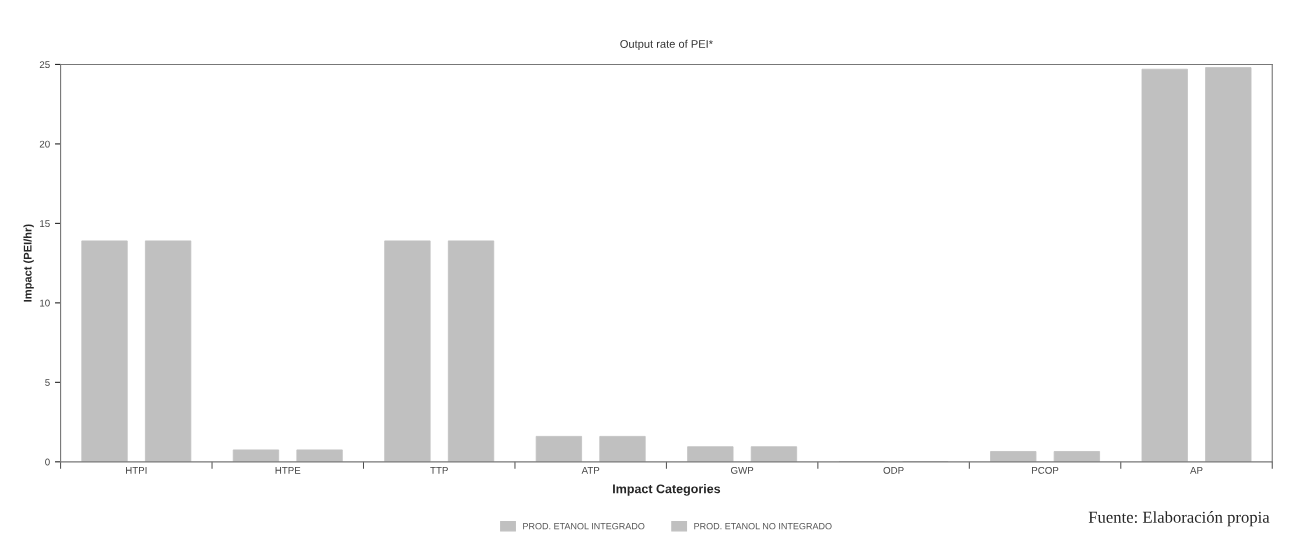  Describe the element at coordinates (763, 526) in the screenshot. I see `legend-label: PROD. ETANOL NO INTEGRADO` at that location.